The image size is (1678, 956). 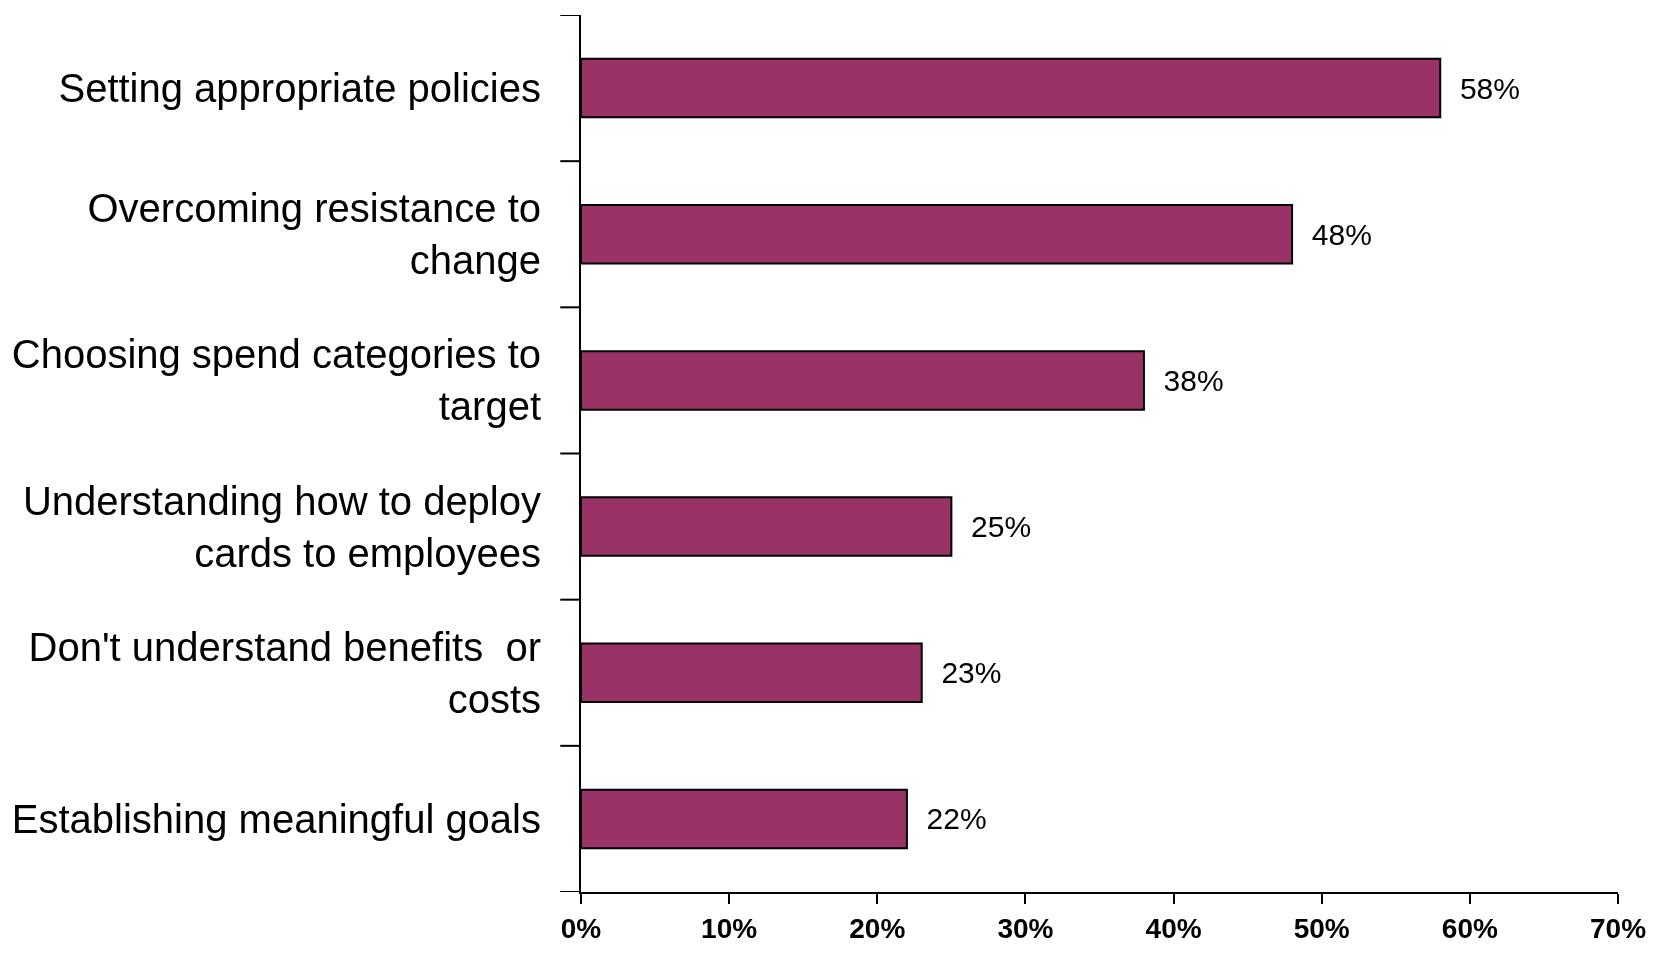 What do you see at coordinates (1185, 380) in the screenshot?
I see `data-label: 38%` at bounding box center [1185, 380].